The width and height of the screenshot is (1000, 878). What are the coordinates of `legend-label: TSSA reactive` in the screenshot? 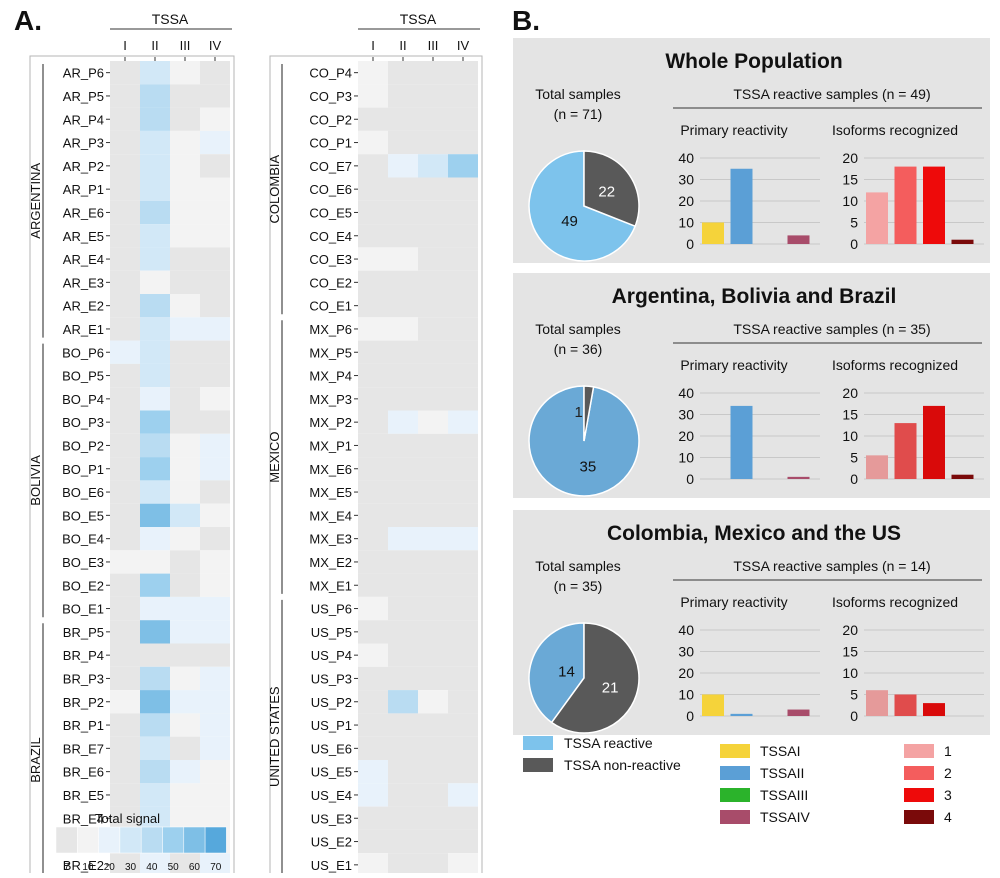 It's located at (608, 743).